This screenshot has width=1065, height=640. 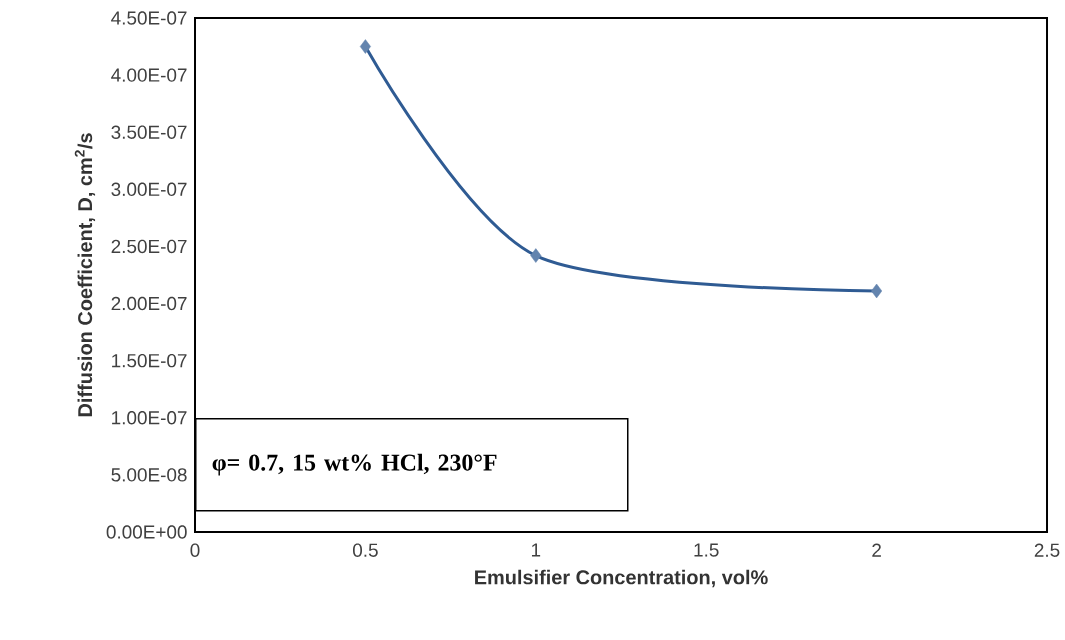 I want to click on y-tick-label: 3.50E-07, so click(x=149, y=132).